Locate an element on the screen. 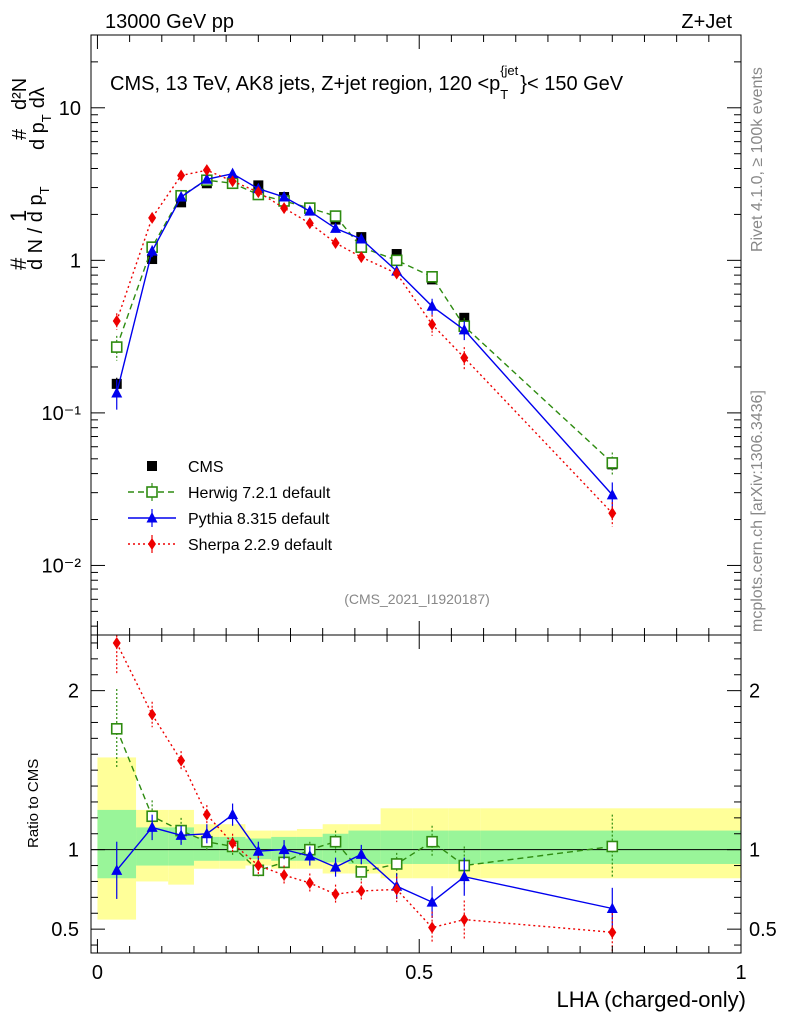 This screenshot has height=1024, width=786. y-tick-label: 10⁻¹ is located at coordinates (62, 414).